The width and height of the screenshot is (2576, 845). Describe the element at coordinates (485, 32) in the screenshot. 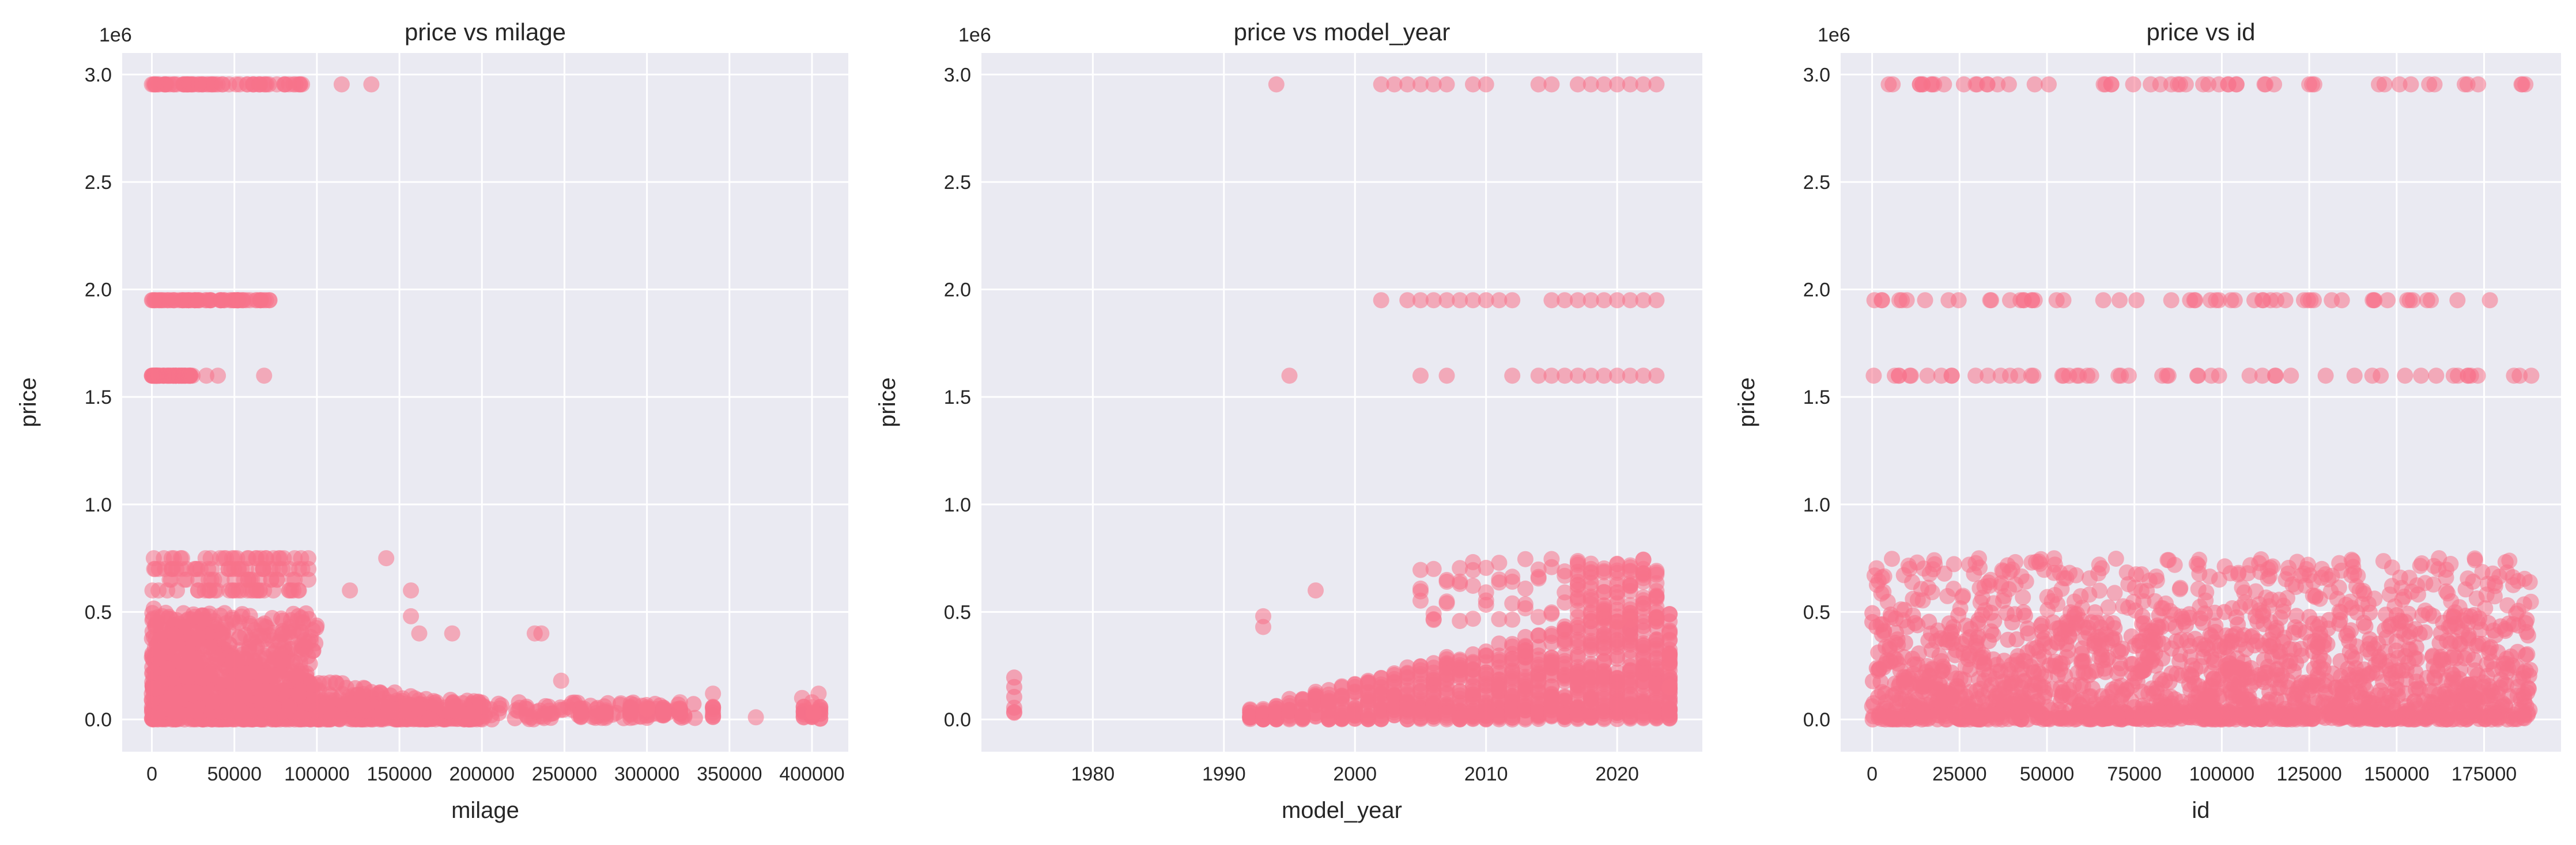

I see `chart-title: price vs milage` at that location.